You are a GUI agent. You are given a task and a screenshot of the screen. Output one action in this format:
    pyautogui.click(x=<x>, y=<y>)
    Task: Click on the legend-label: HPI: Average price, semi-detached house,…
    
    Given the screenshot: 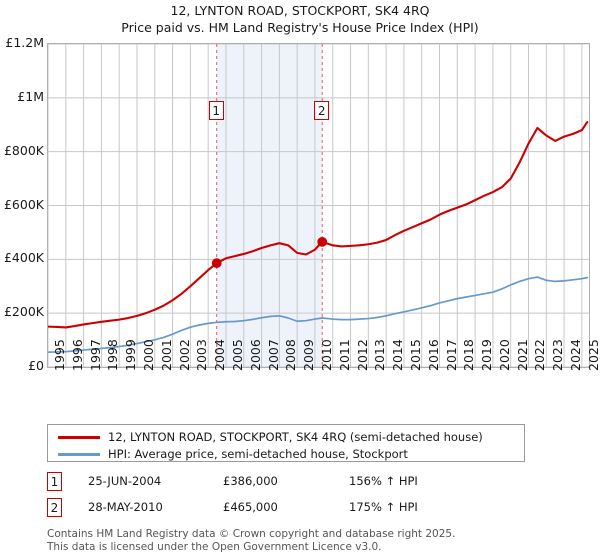 What is the action you would take?
    pyautogui.click(x=258, y=454)
    